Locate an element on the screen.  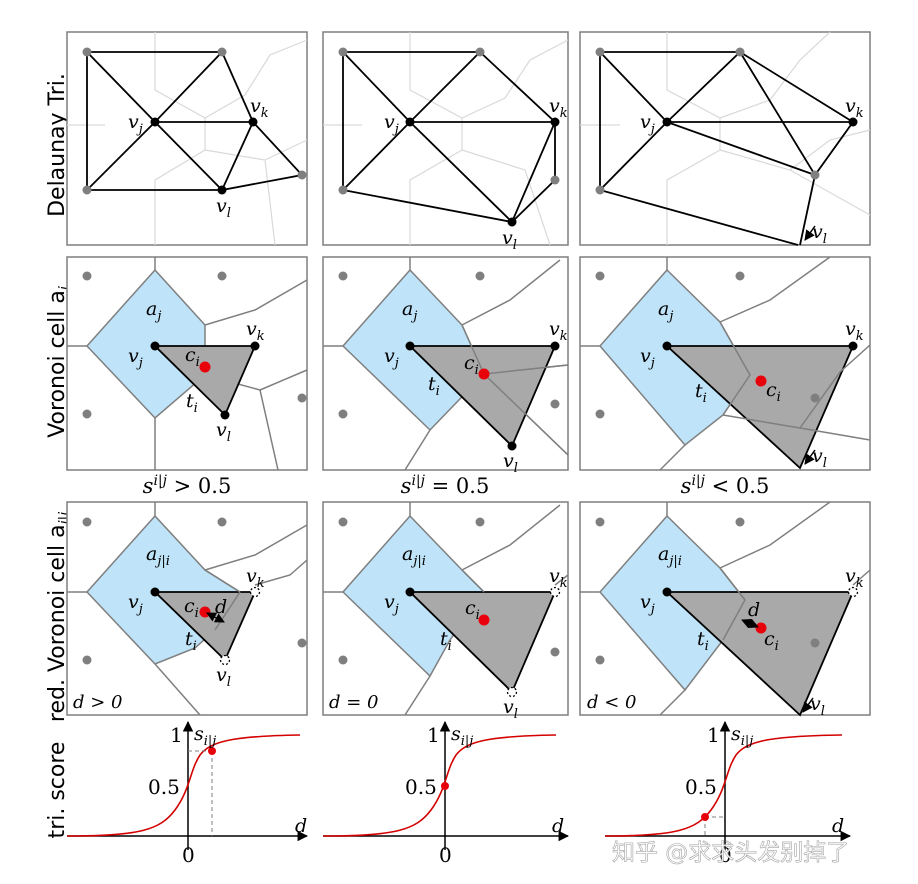
reduced-panel-3: aj|i vj d ci ti vk vl d < 0 is located at coordinates (725, 610).